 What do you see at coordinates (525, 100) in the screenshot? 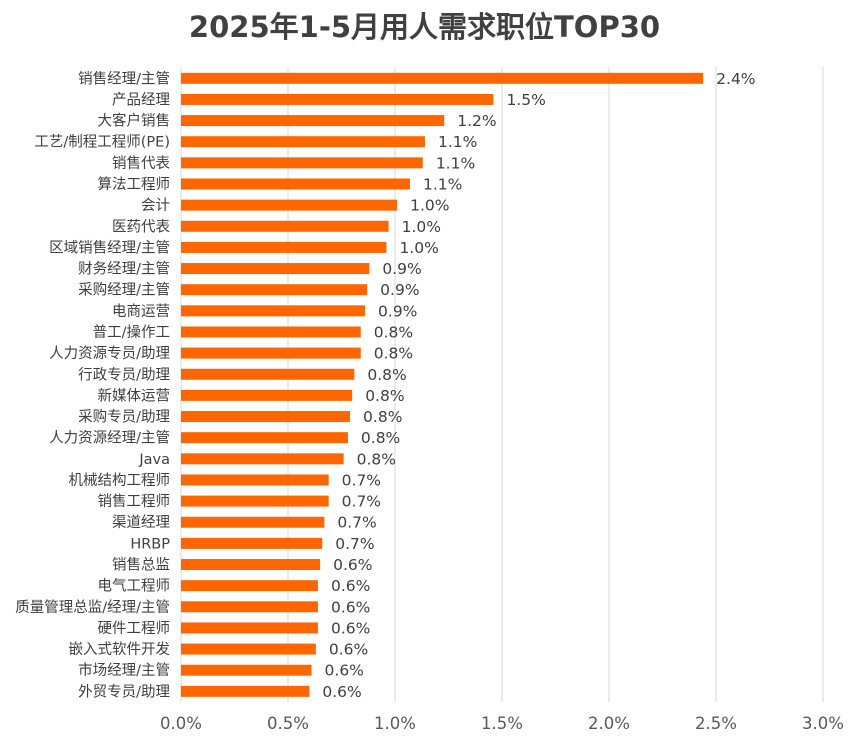
I see `data-label: 1.5%` at bounding box center [525, 100].